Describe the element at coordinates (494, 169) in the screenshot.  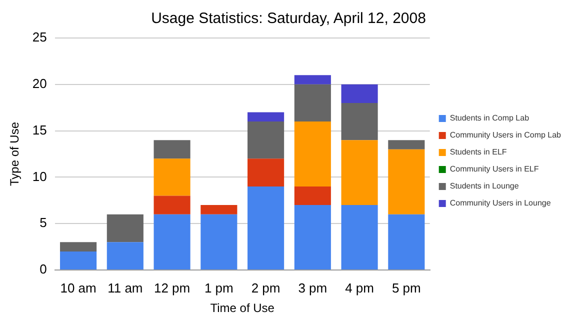
I see `legend-label: Community Users in ELF` at that location.